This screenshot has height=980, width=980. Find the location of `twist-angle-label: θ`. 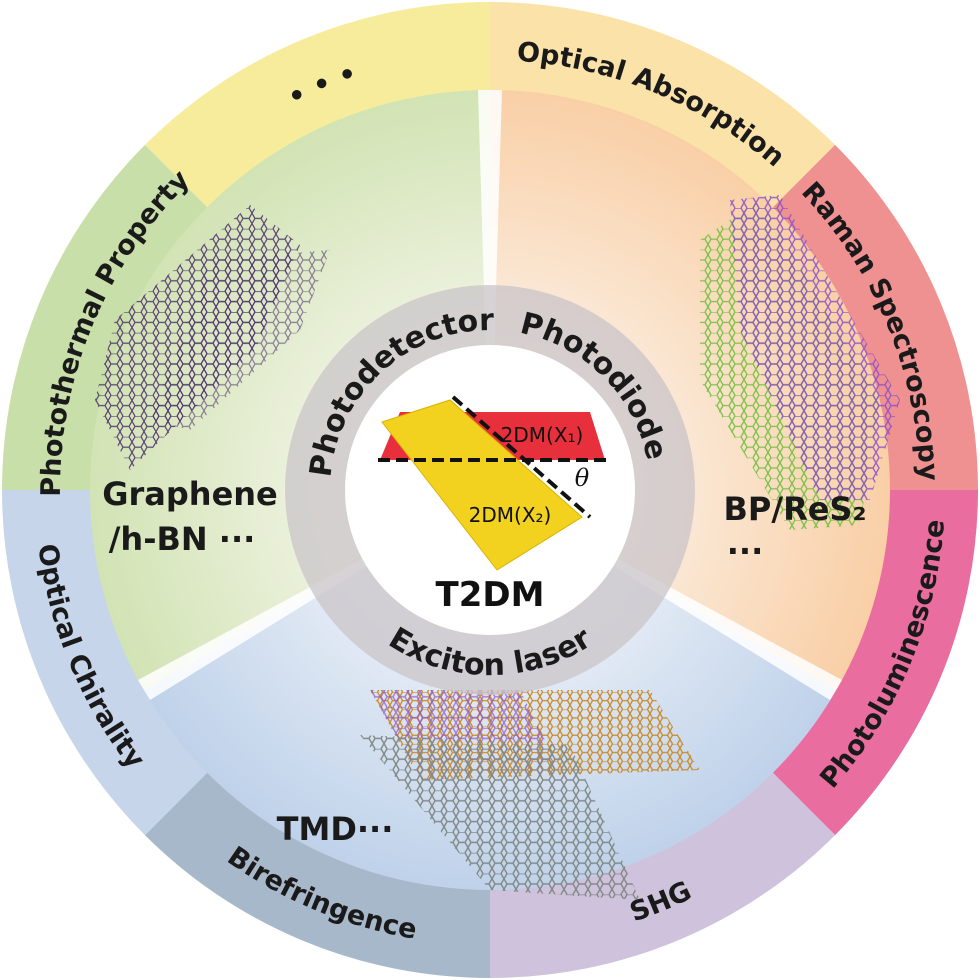

twist-angle-label: θ is located at coordinates (582, 478).